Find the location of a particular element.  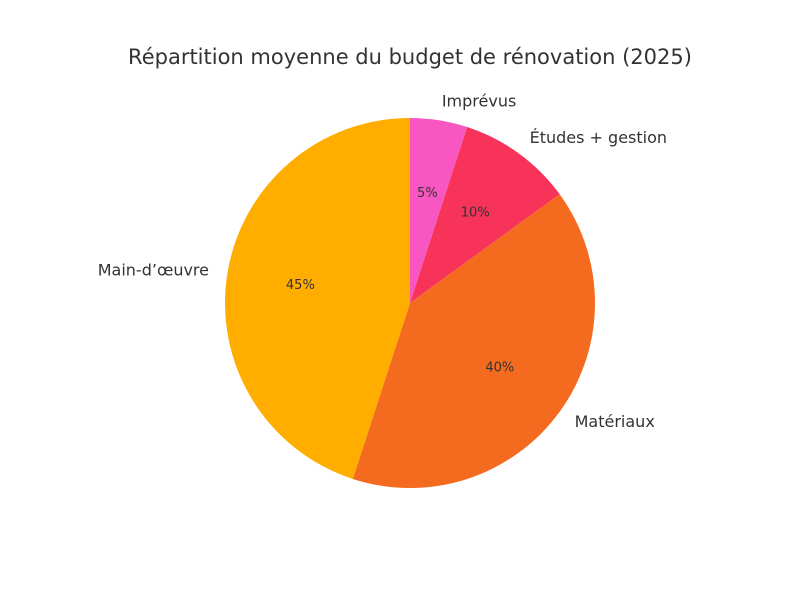

slice-percent-label: 45% is located at coordinates (300, 285).